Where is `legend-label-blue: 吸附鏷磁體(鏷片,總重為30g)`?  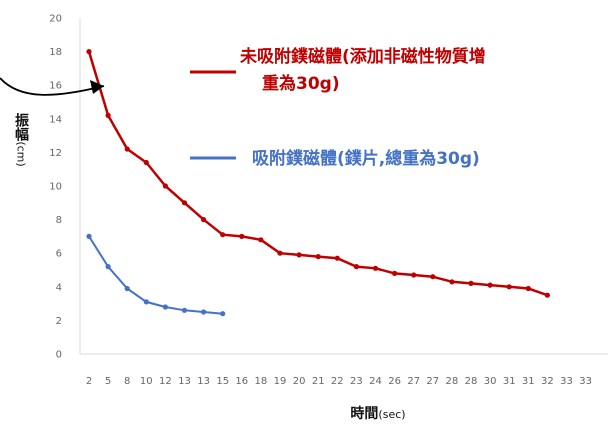 legend-label-blue: 吸附鏷磁體(鏷片,總重為30g) is located at coordinates (366, 158).